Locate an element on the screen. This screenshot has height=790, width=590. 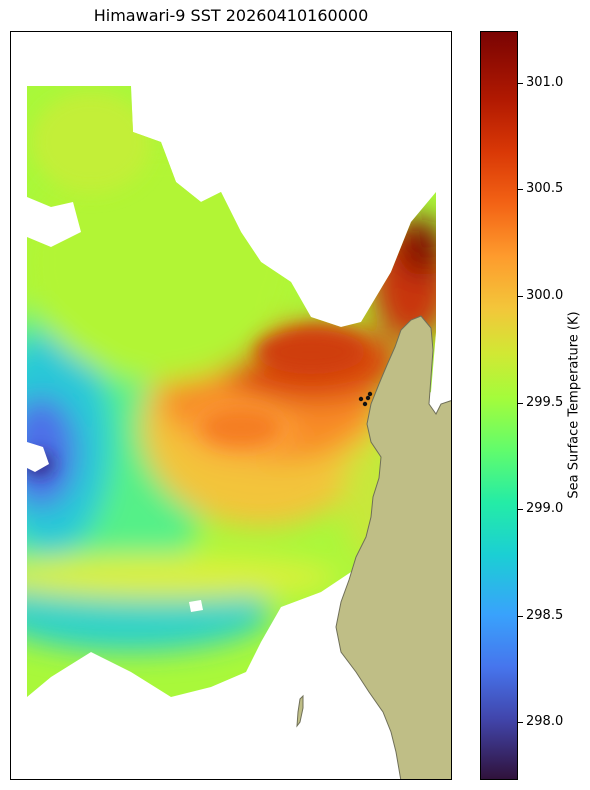
coastline-landmass is located at coordinates (393, 547).